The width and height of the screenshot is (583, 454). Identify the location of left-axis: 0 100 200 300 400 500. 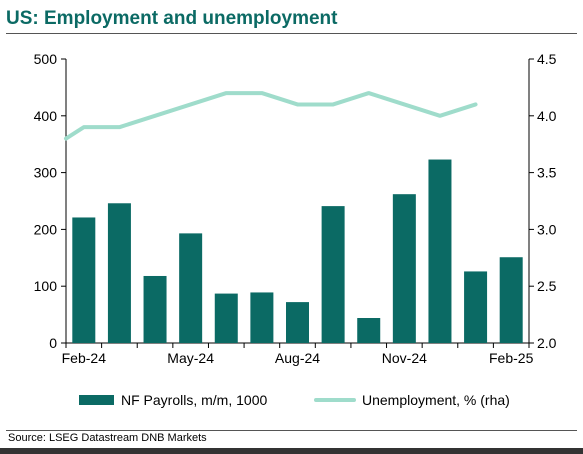
(50, 201).